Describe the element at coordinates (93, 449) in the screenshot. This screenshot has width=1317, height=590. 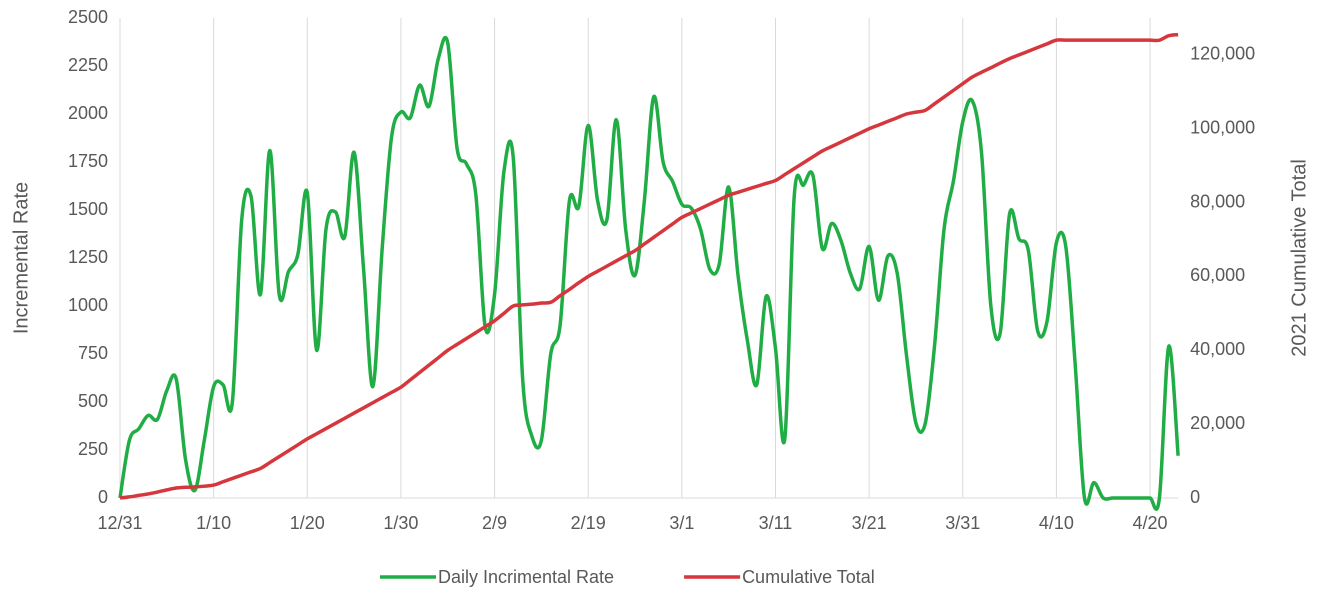
I see `y-tick-label: 250` at that location.